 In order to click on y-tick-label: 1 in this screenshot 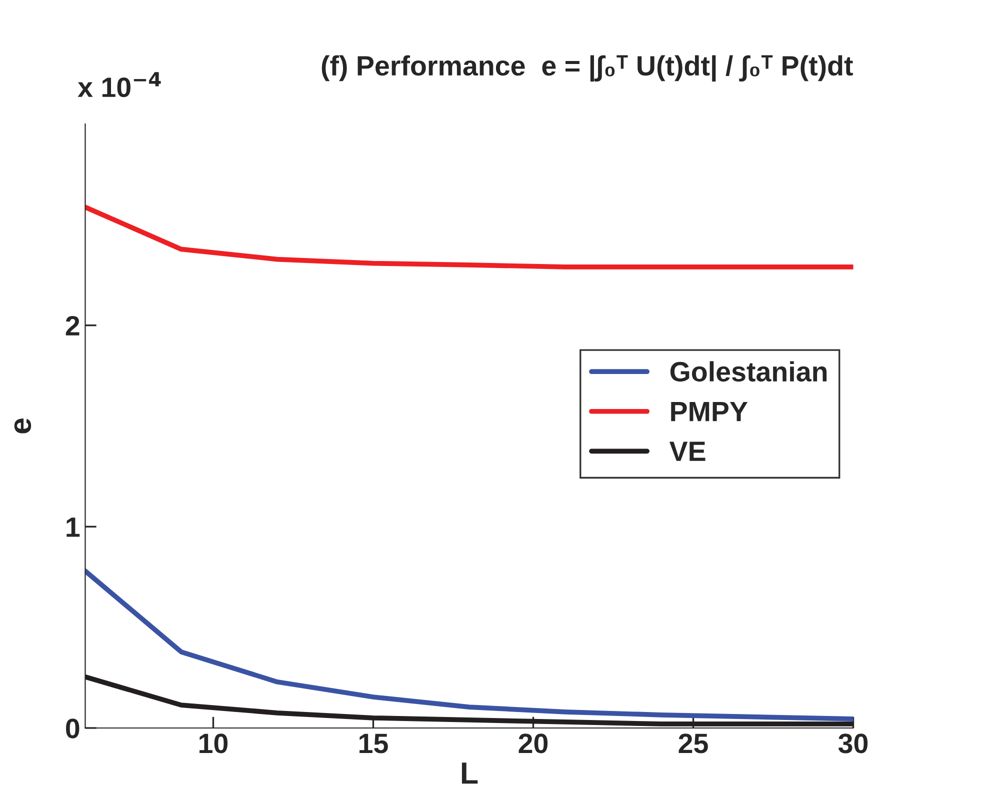, I will do `click(73, 527)`.